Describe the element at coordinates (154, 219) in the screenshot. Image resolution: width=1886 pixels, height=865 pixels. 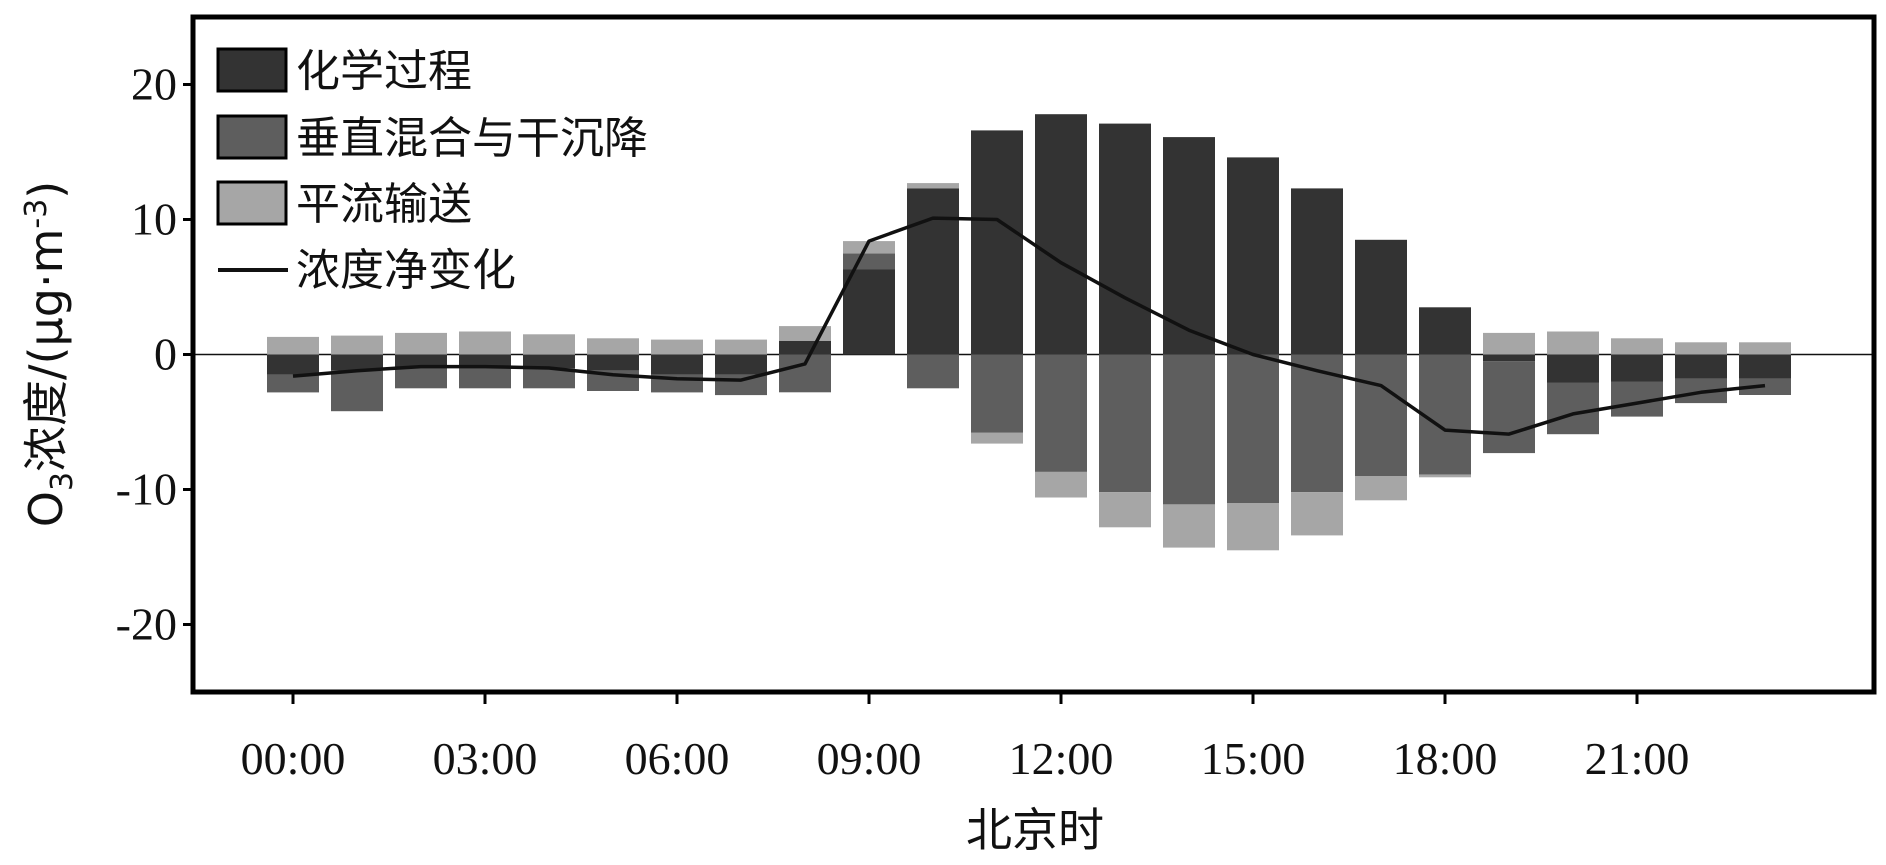
I see `y-tick-label: 10` at that location.